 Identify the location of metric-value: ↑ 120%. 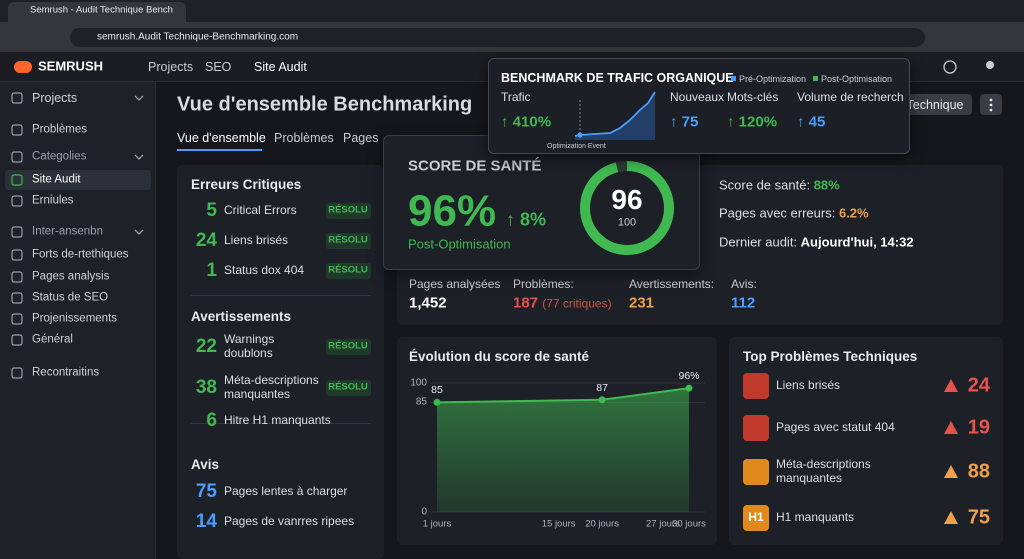
(752, 122).